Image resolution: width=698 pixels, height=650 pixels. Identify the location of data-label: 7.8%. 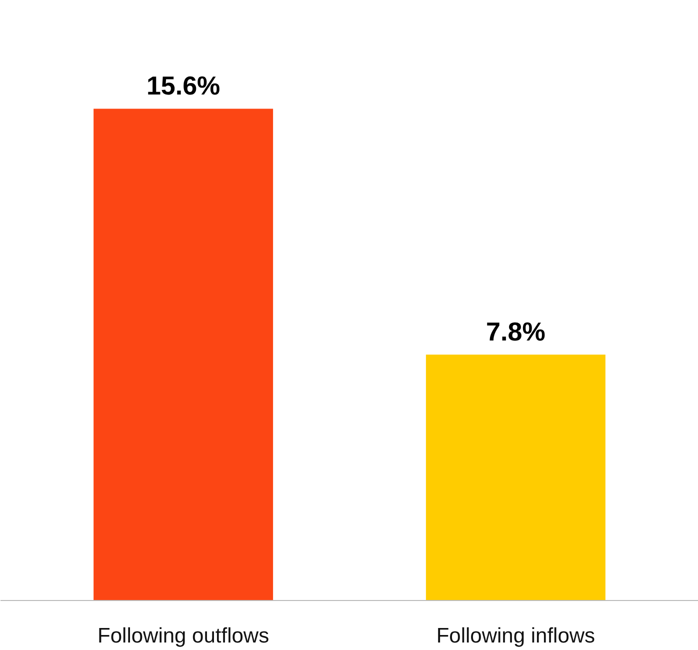
(516, 331).